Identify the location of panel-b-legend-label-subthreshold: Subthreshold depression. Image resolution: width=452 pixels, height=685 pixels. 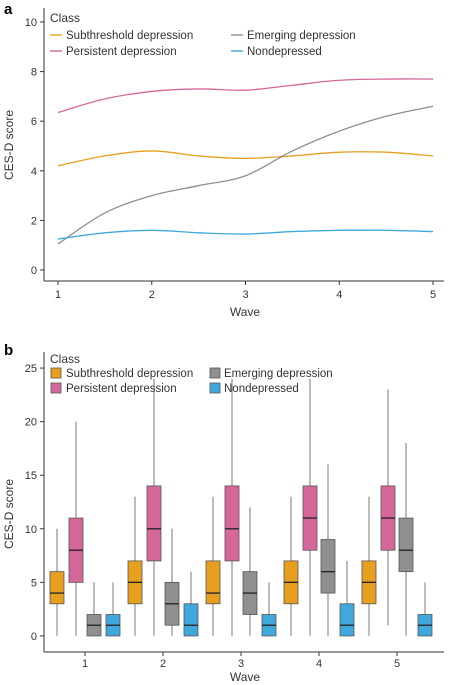
(129, 374).